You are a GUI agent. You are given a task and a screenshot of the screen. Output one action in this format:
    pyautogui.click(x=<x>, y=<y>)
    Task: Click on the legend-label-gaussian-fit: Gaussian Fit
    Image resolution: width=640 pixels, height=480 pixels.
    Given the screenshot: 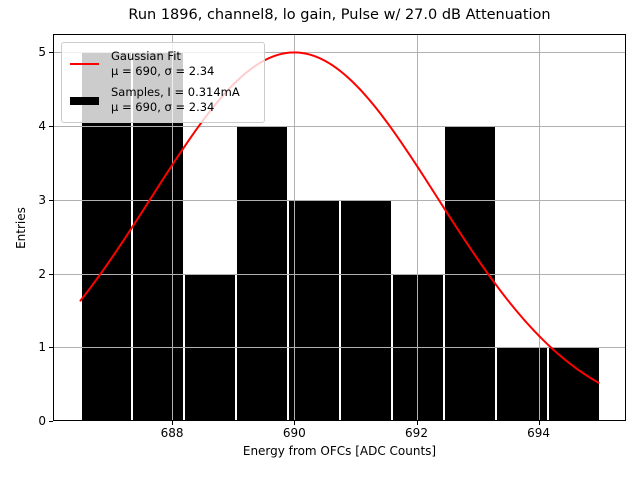 What is the action you would take?
    pyautogui.click(x=146, y=56)
    